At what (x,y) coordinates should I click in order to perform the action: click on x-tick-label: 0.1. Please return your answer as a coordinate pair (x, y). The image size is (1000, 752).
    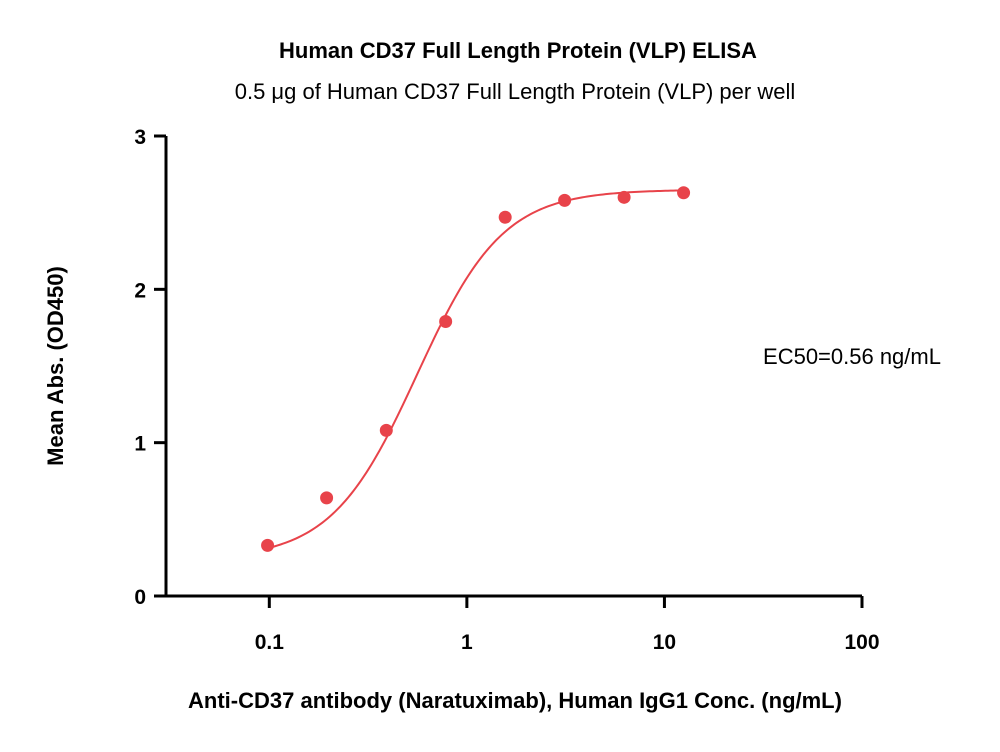
    Looking at the image, I should click on (270, 642).